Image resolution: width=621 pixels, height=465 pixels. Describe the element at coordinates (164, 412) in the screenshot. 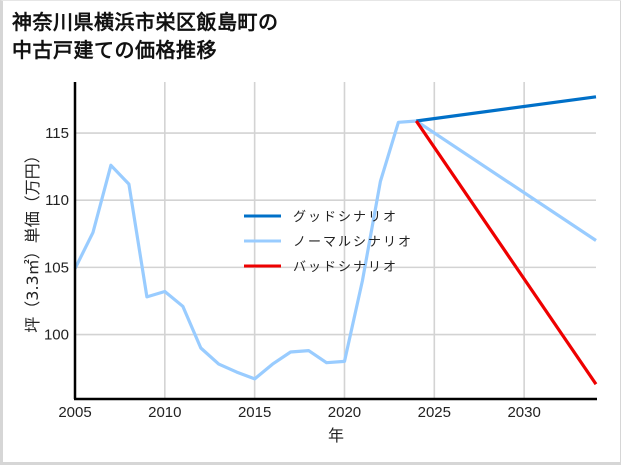

I see `x-tick-label: 2010` at that location.